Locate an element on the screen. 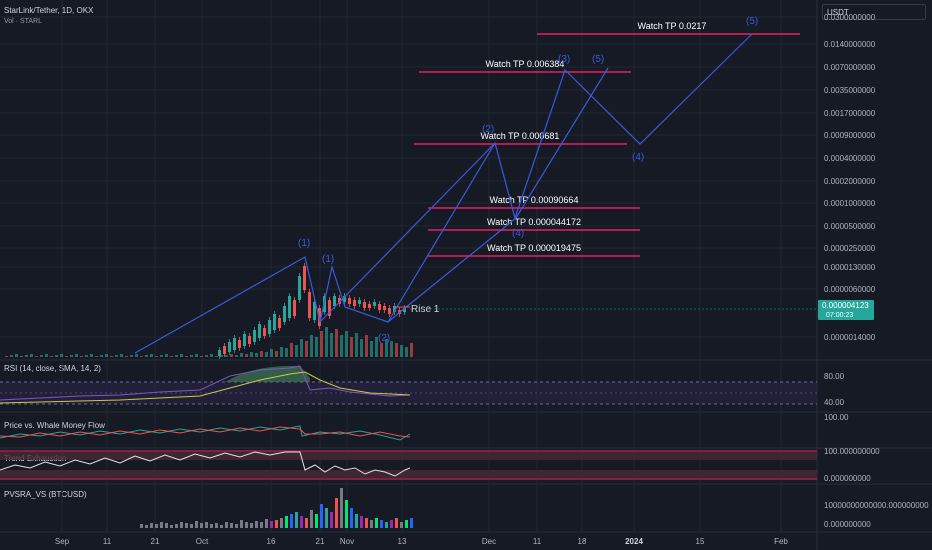  price-axis-label: 0.0035000000 is located at coordinates (850, 90).